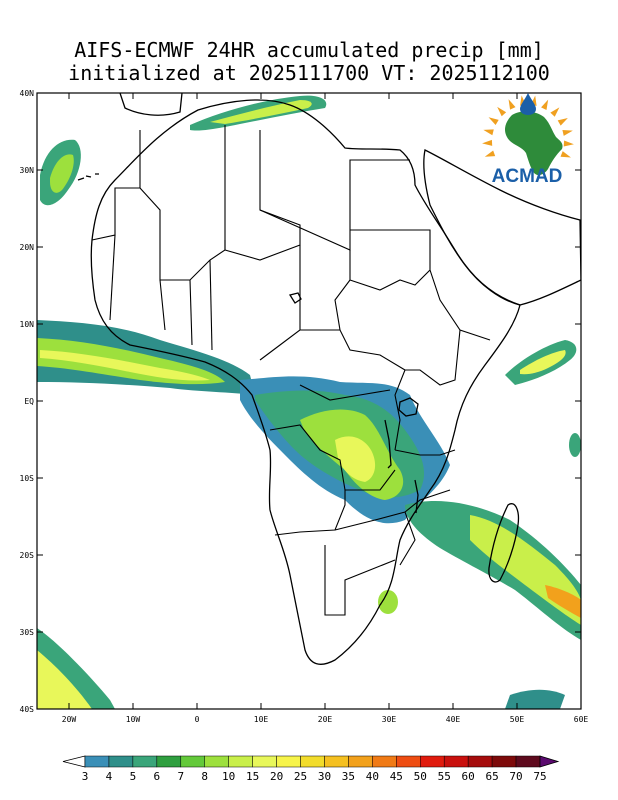 The image size is (618, 800). I want to click on logo-text: ACMAD, so click(527, 176).